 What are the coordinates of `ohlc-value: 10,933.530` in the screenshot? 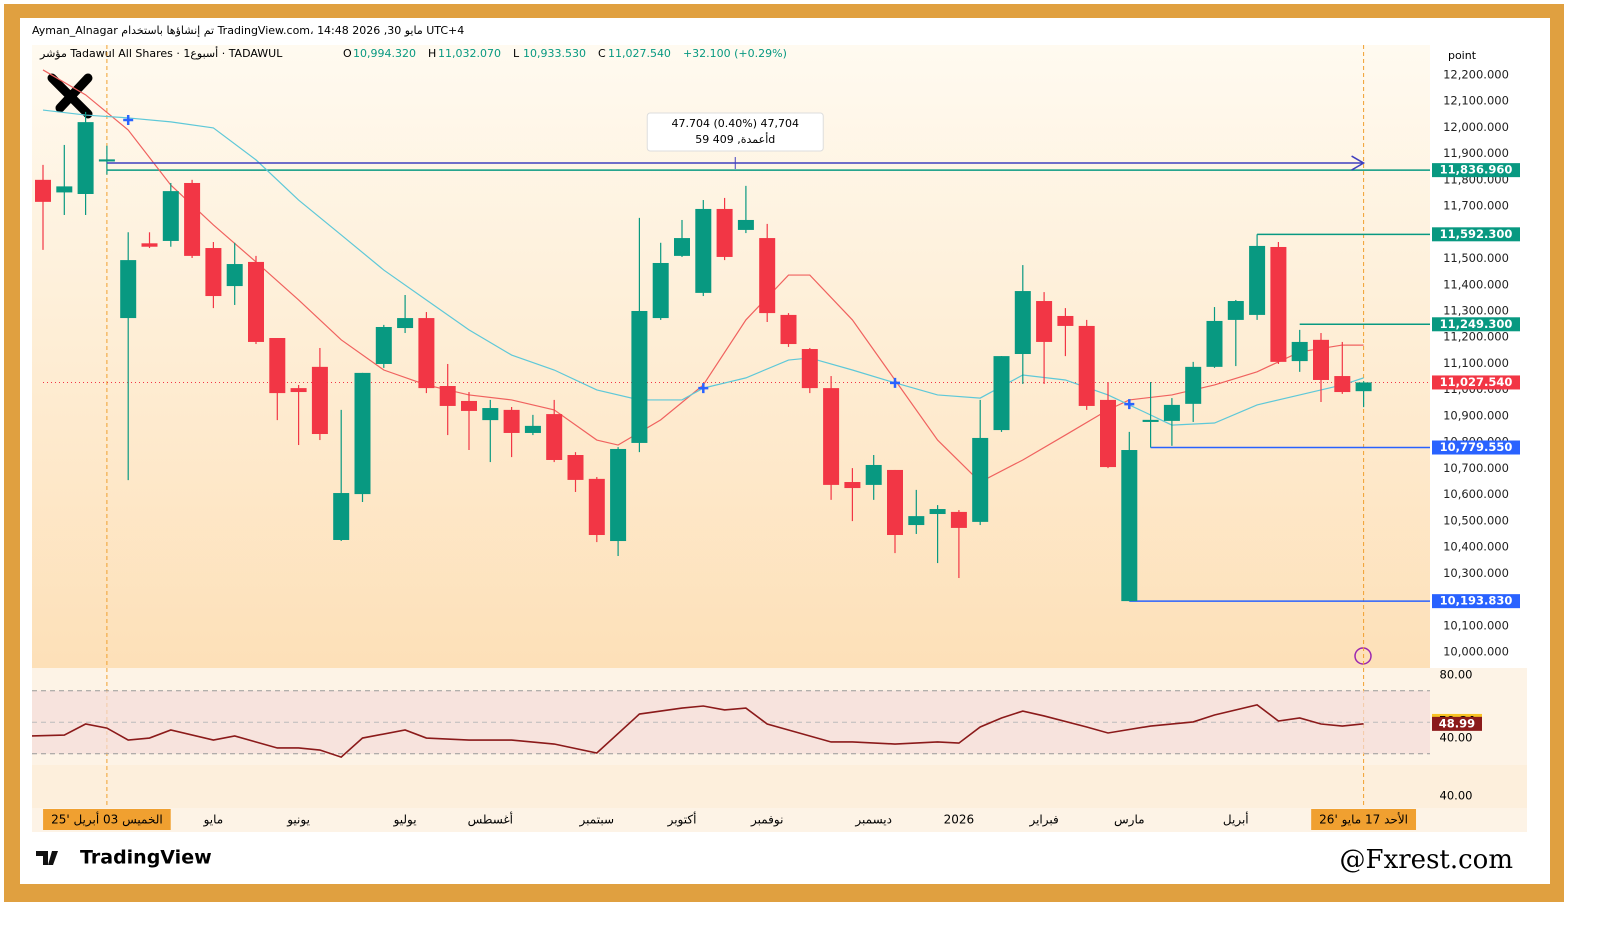 It's located at (554, 53).